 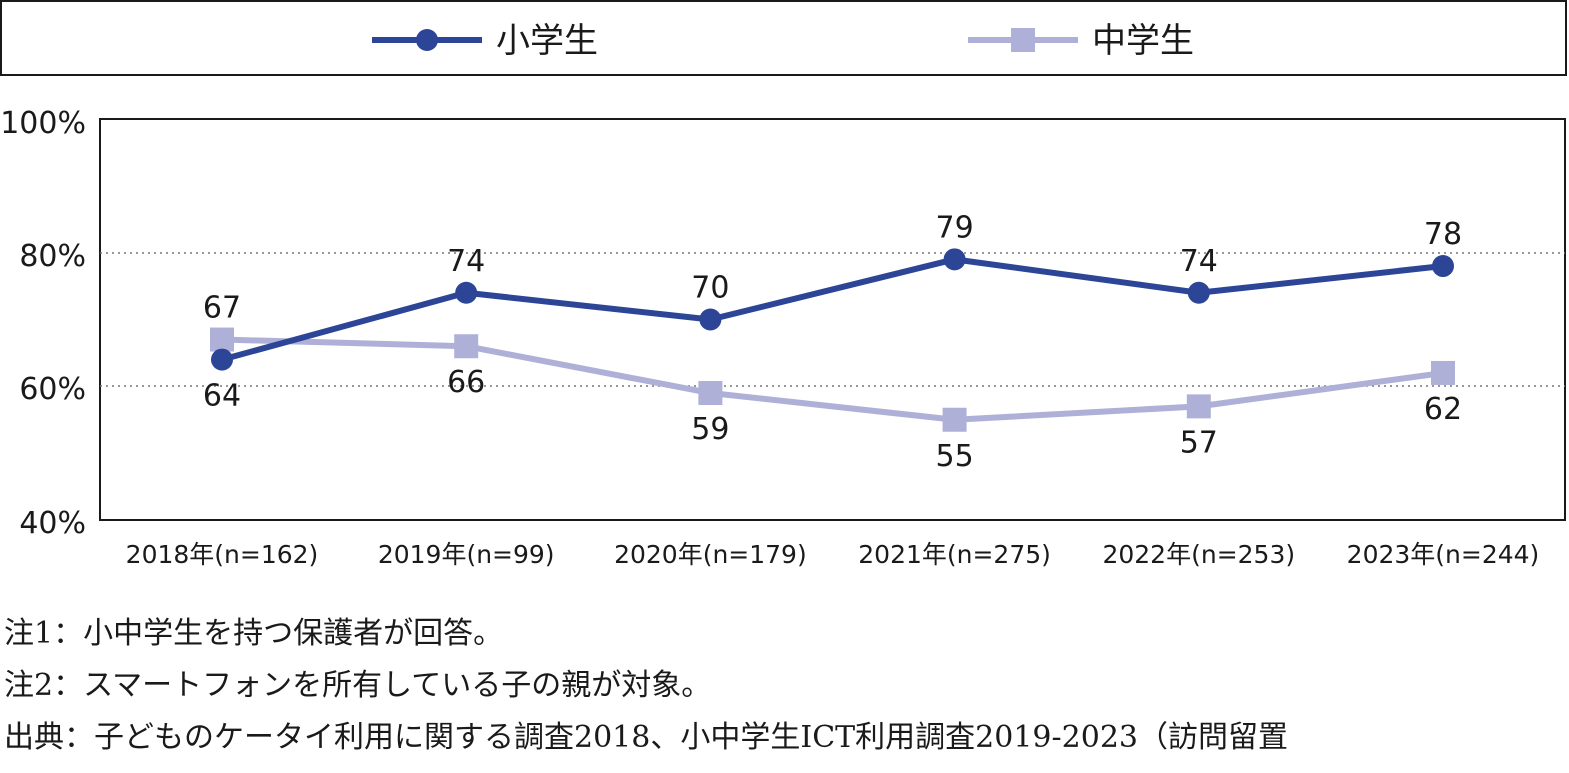 I want to click on legend-label-junior: 中学生, so click(x=1143, y=41).